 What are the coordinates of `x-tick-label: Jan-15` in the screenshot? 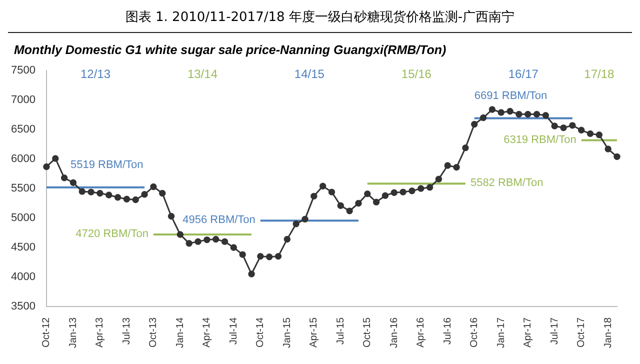 It's located at (287, 332).